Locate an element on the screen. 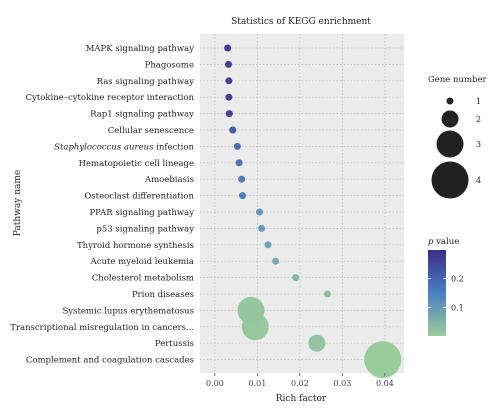 The width and height of the screenshot is (500, 418). p-value-tick-label: 0.1 is located at coordinates (457, 307).